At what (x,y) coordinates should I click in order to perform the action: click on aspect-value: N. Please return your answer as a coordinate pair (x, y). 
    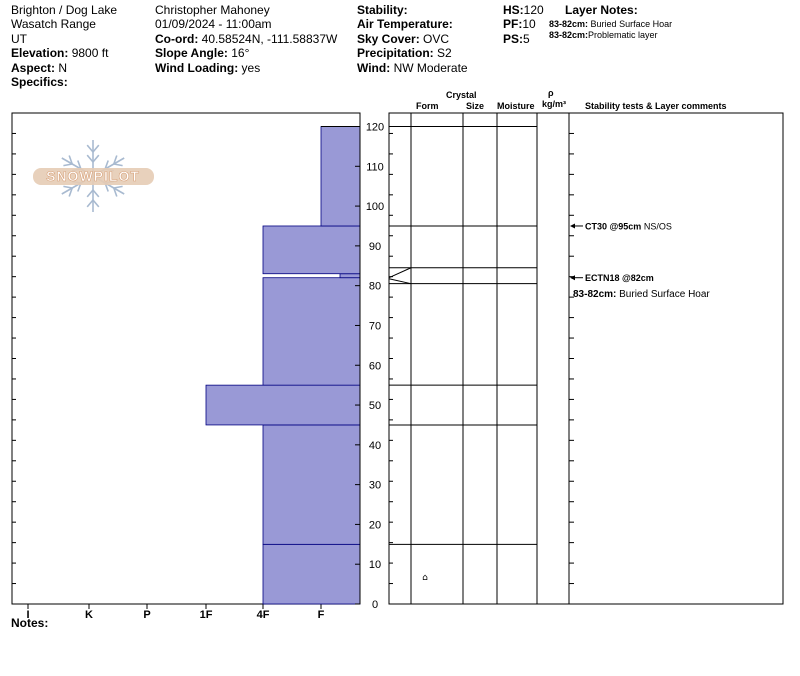
    Looking at the image, I should click on (63, 68).